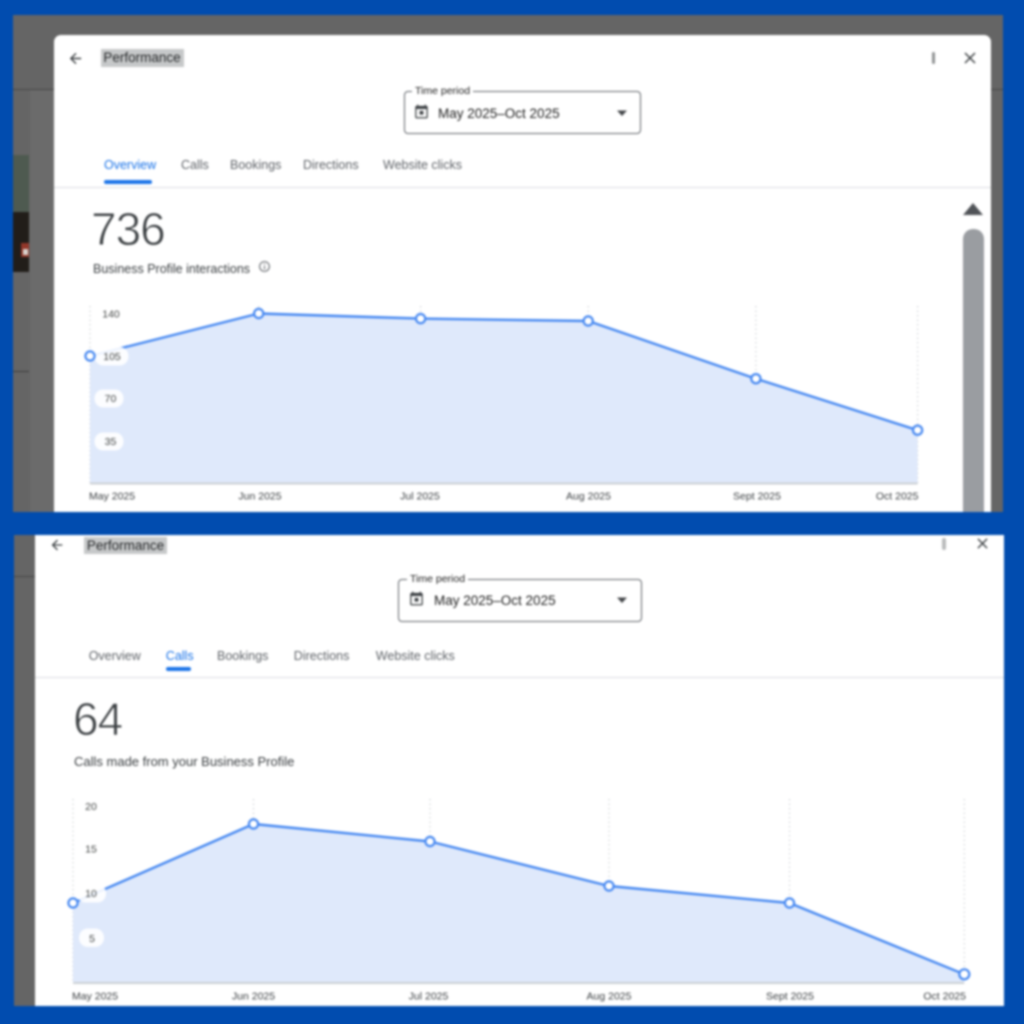 Image resolution: width=1024 pixels, height=1024 pixels. What do you see at coordinates (111, 399) in the screenshot?
I see `svg-text: 70` at bounding box center [111, 399].